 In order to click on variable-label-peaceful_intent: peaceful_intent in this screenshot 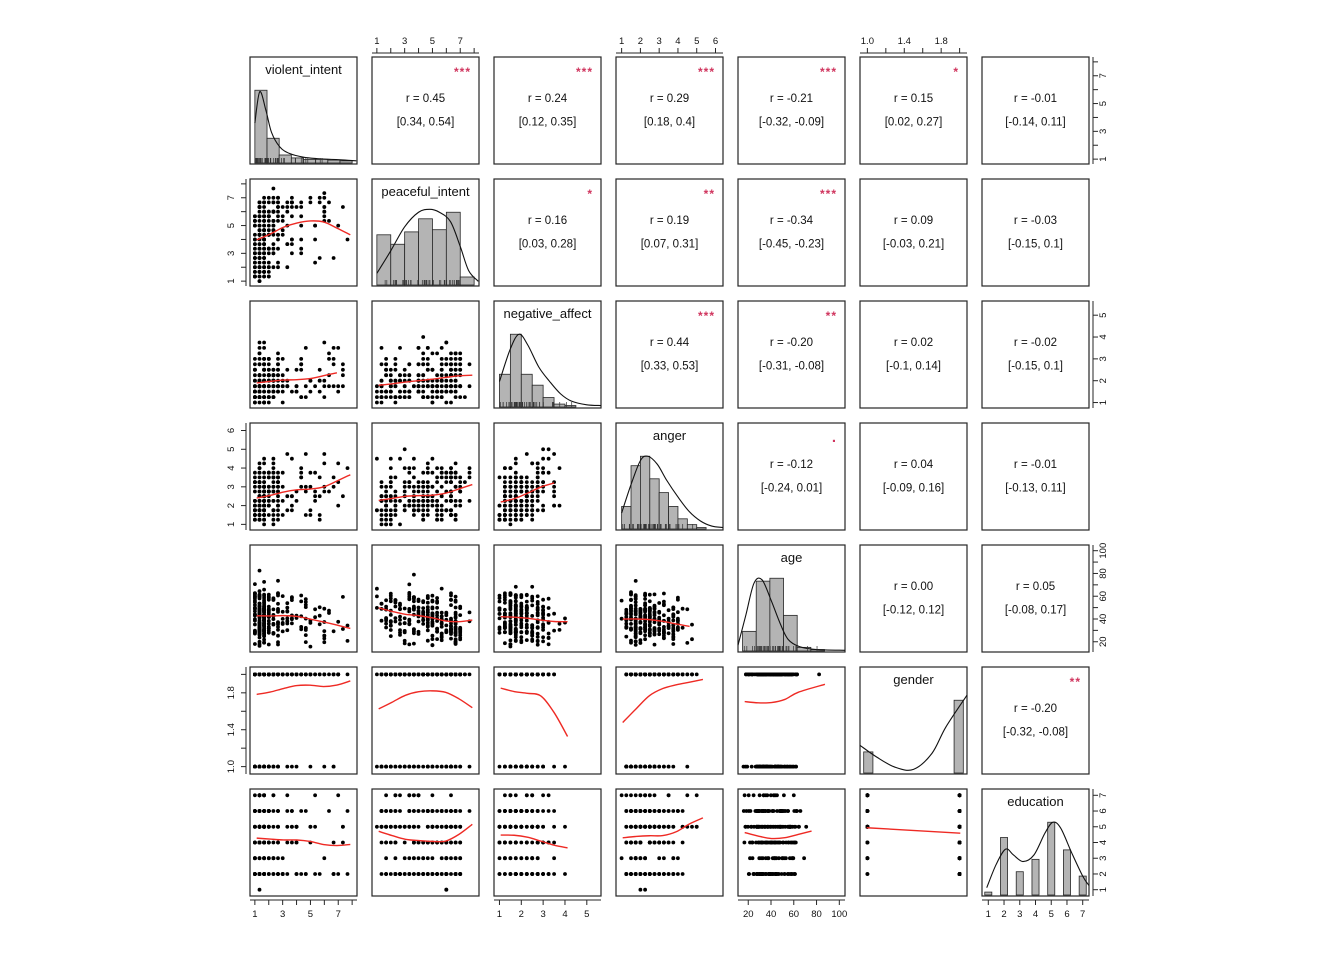, I will do `click(425, 191)`.